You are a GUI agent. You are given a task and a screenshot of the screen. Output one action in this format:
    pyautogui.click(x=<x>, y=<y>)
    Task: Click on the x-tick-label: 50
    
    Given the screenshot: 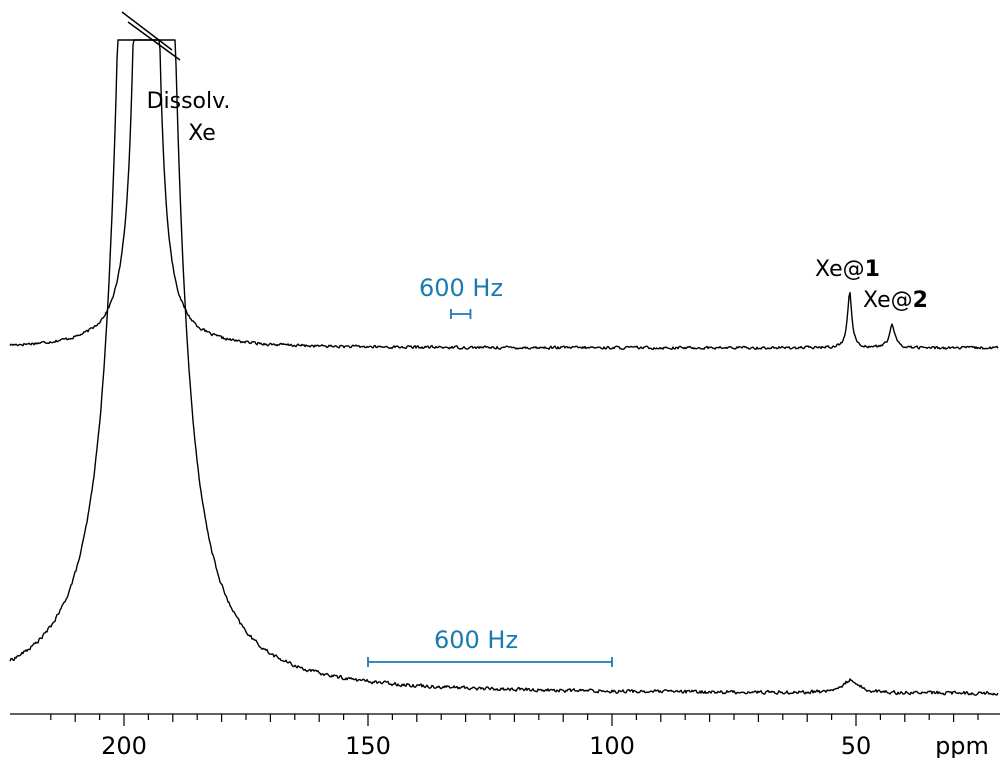 What is the action you would take?
    pyautogui.click(x=856, y=745)
    